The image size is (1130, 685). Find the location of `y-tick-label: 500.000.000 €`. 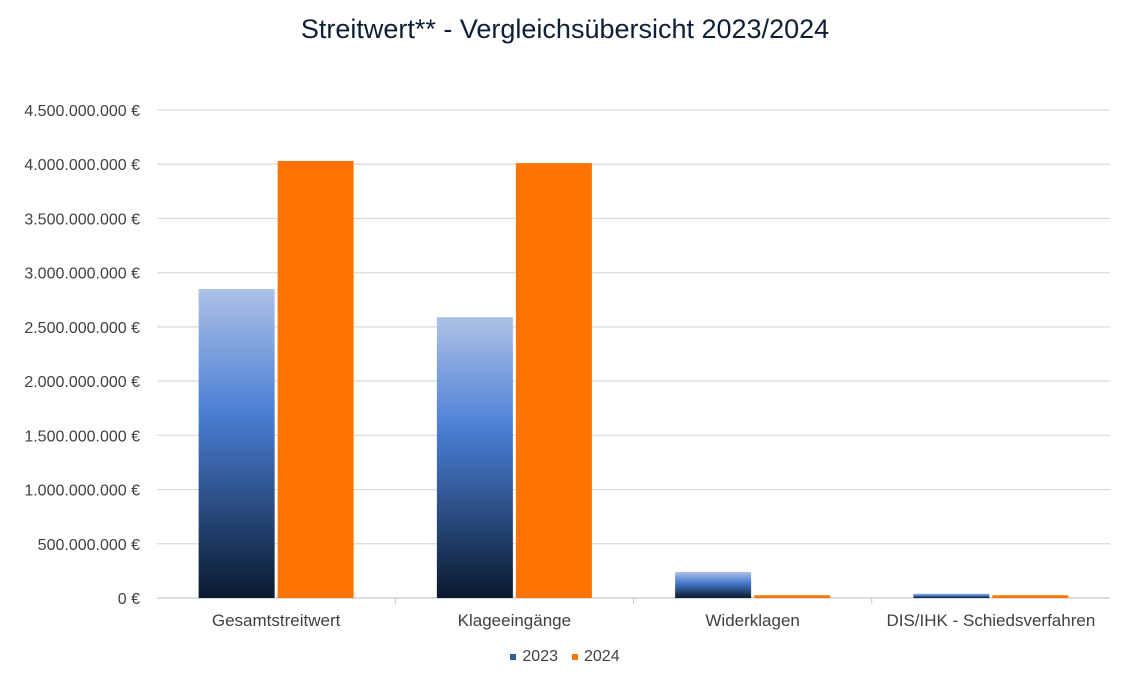

y-tick-label: 500.000.000 € is located at coordinates (89, 545).